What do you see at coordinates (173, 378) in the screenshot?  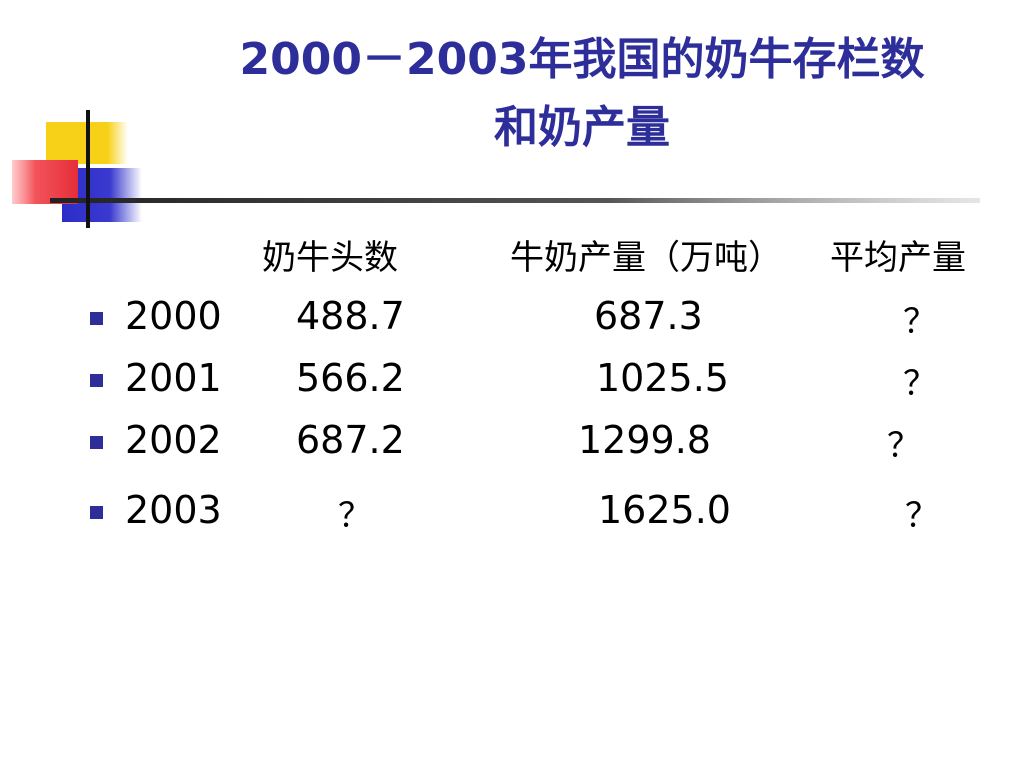 I see `row-year: 2001` at bounding box center [173, 378].